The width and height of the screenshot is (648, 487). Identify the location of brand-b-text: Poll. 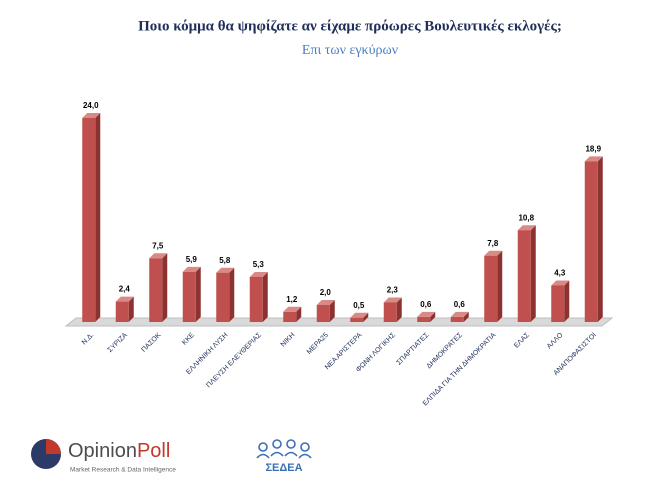
(153, 451).